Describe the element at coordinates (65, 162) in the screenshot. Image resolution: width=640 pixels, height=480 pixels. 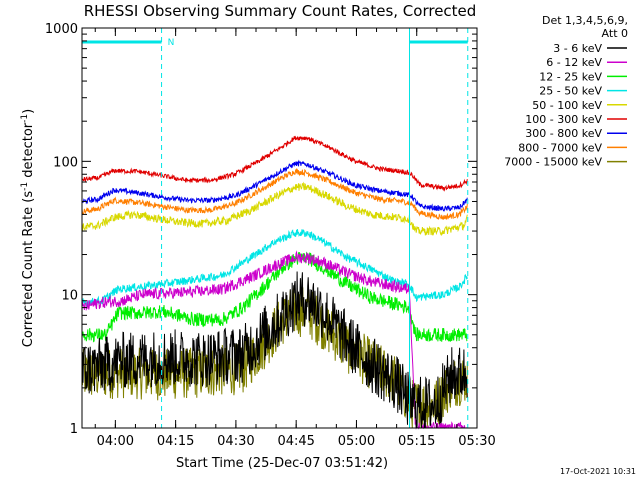
I see `y-tick-label: 100` at that location.